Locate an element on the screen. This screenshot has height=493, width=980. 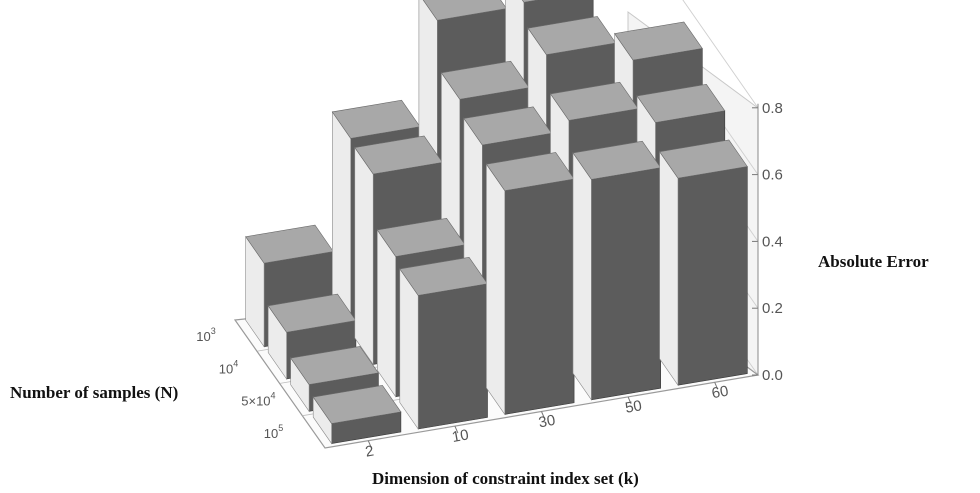
z-tick-label: 0.2 is located at coordinates (772, 308).